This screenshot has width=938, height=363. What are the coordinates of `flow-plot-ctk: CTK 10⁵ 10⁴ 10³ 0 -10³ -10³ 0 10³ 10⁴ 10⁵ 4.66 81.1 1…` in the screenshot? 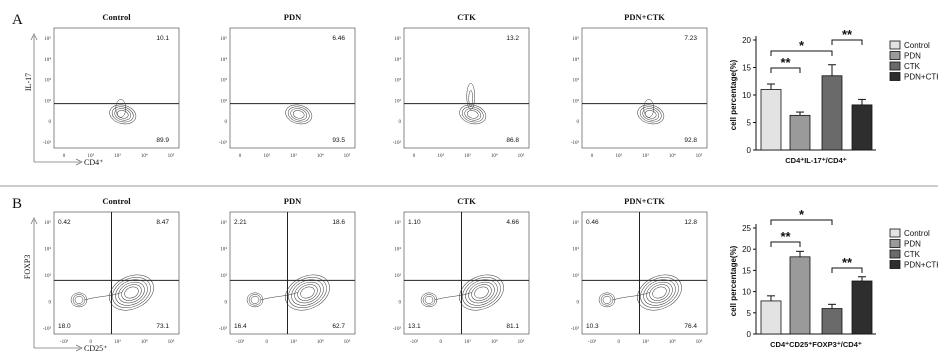 It's located at (461, 270).